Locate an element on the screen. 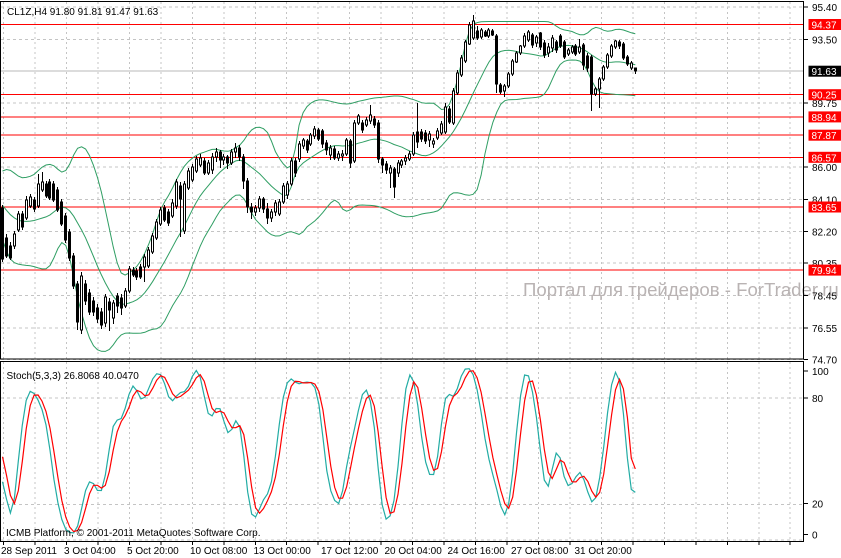 The height and width of the screenshot is (558, 841). svg-text: 89.75 is located at coordinates (824, 104).